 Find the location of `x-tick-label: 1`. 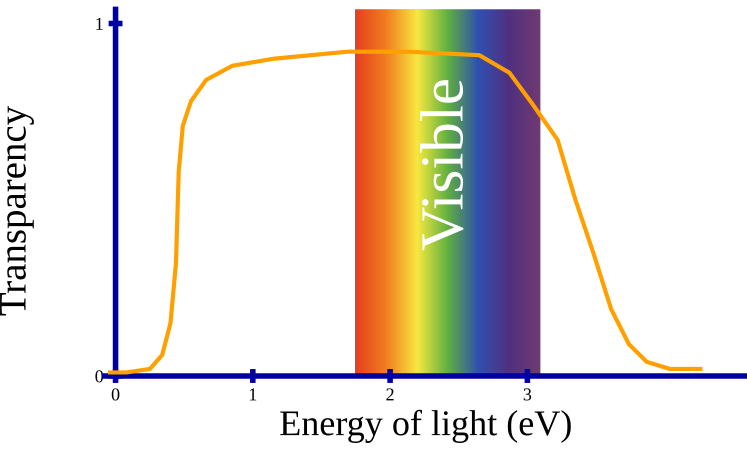

x-tick-label: 1 is located at coordinates (253, 394).